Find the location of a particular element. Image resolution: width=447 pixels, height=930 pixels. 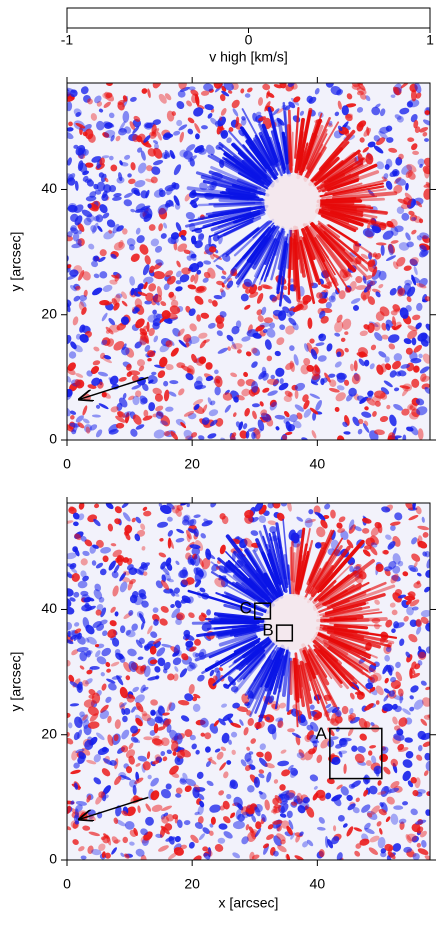

y-tick-label: 0 is located at coordinates (53, 859).